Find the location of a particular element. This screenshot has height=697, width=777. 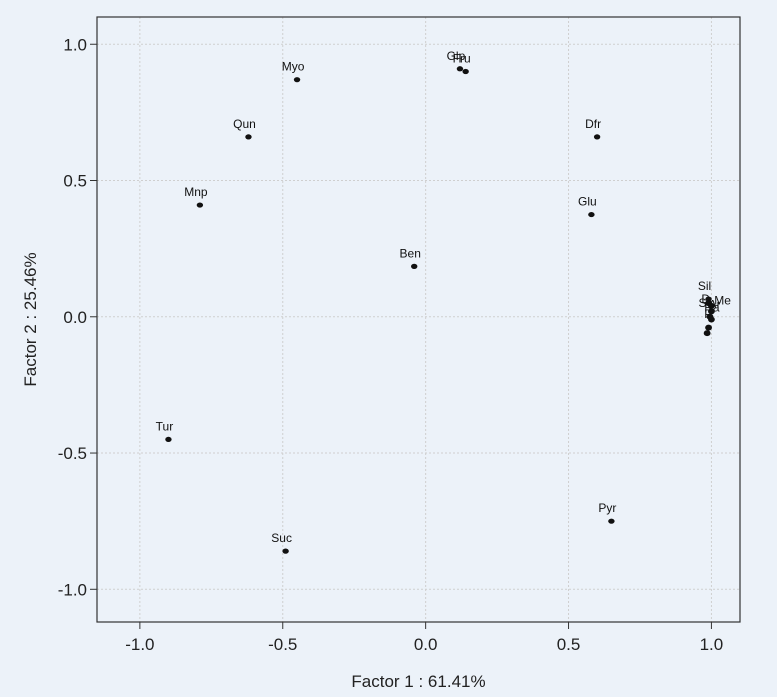

x-tick-label: -0.5 is located at coordinates (282, 644).